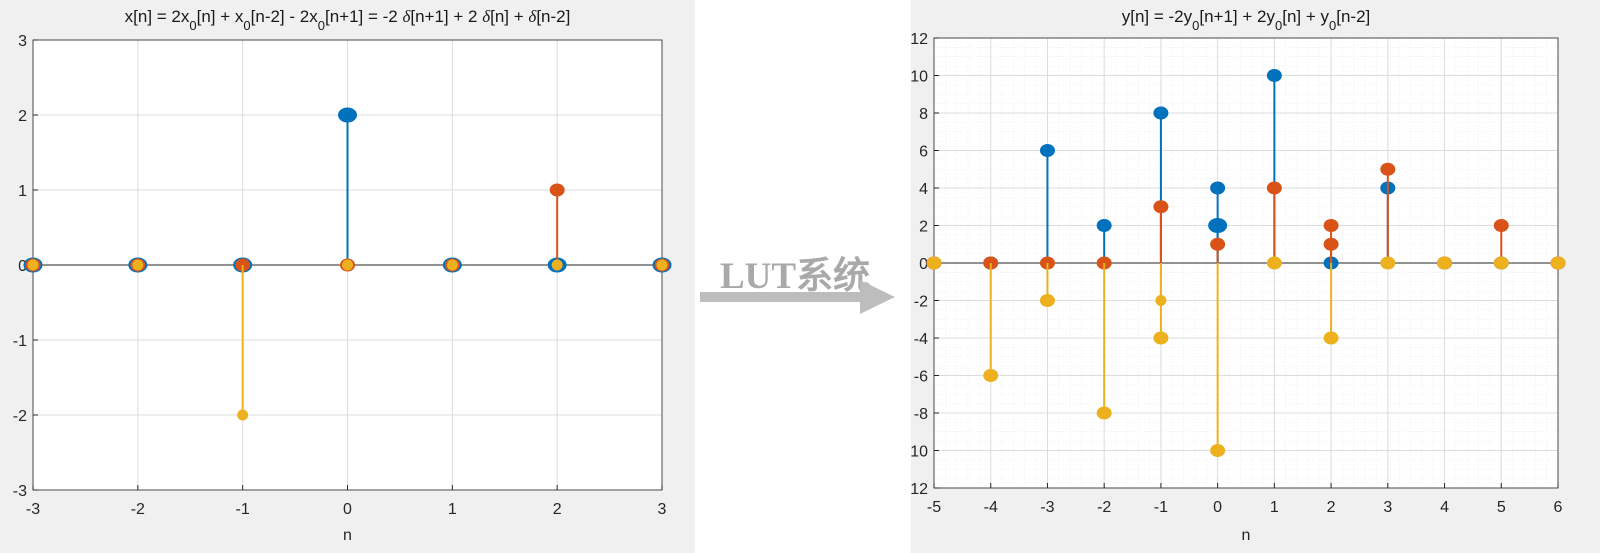 The image size is (1600, 553). I want to click on y-tick-label: -12, so click(919, 489).